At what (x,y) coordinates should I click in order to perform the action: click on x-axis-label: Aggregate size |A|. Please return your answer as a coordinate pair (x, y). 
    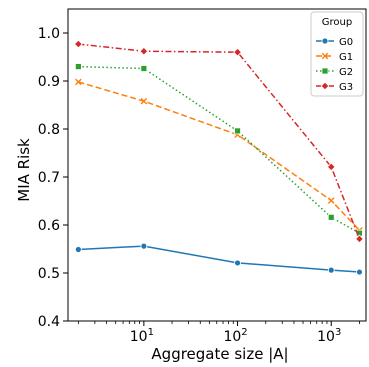
    Looking at the image, I should click on (219, 354).